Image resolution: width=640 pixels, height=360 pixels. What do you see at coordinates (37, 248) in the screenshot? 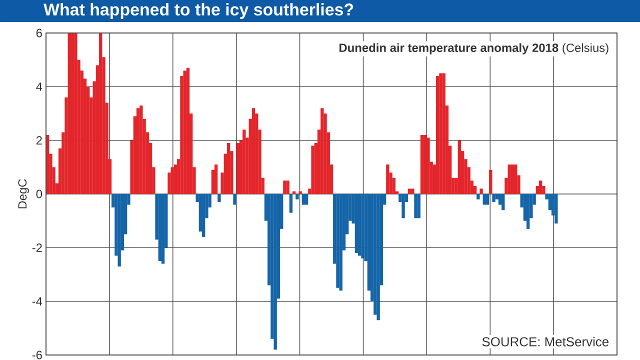
I see `y-tick-label: -2` at bounding box center [37, 248].